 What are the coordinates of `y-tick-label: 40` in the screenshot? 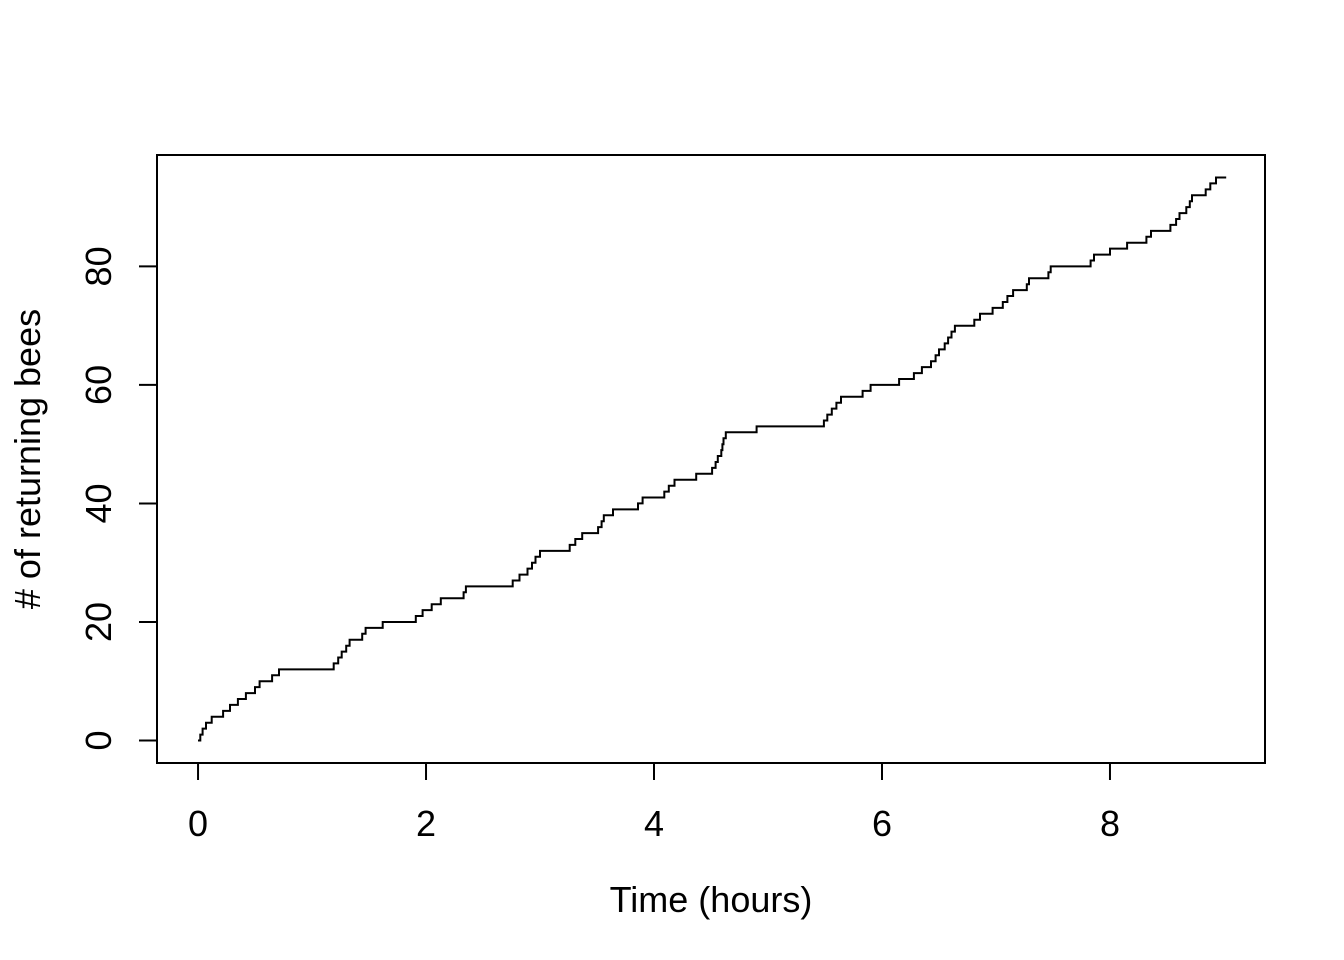 It's located at (98, 503).